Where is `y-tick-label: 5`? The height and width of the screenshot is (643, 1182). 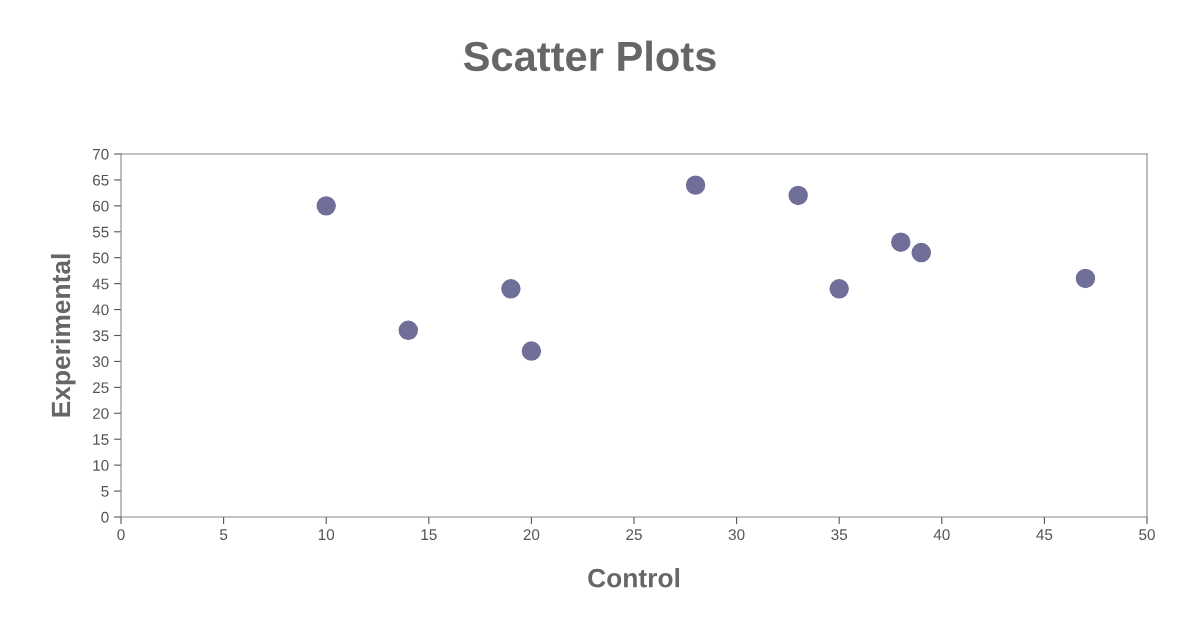
y-tick-label: 5 is located at coordinates (105, 491).